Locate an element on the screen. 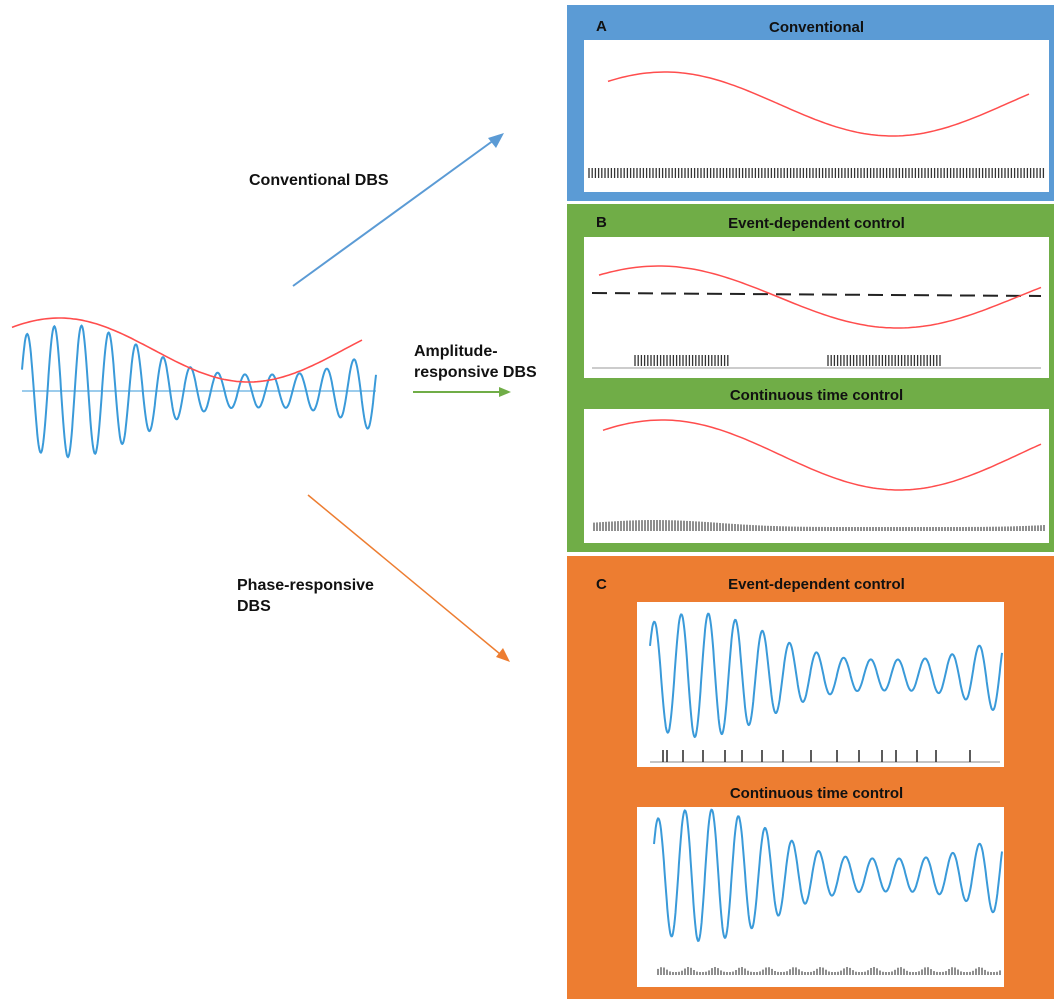 The width and height of the screenshot is (1057, 1002). panel-c-top-plot is located at coordinates (820, 684).